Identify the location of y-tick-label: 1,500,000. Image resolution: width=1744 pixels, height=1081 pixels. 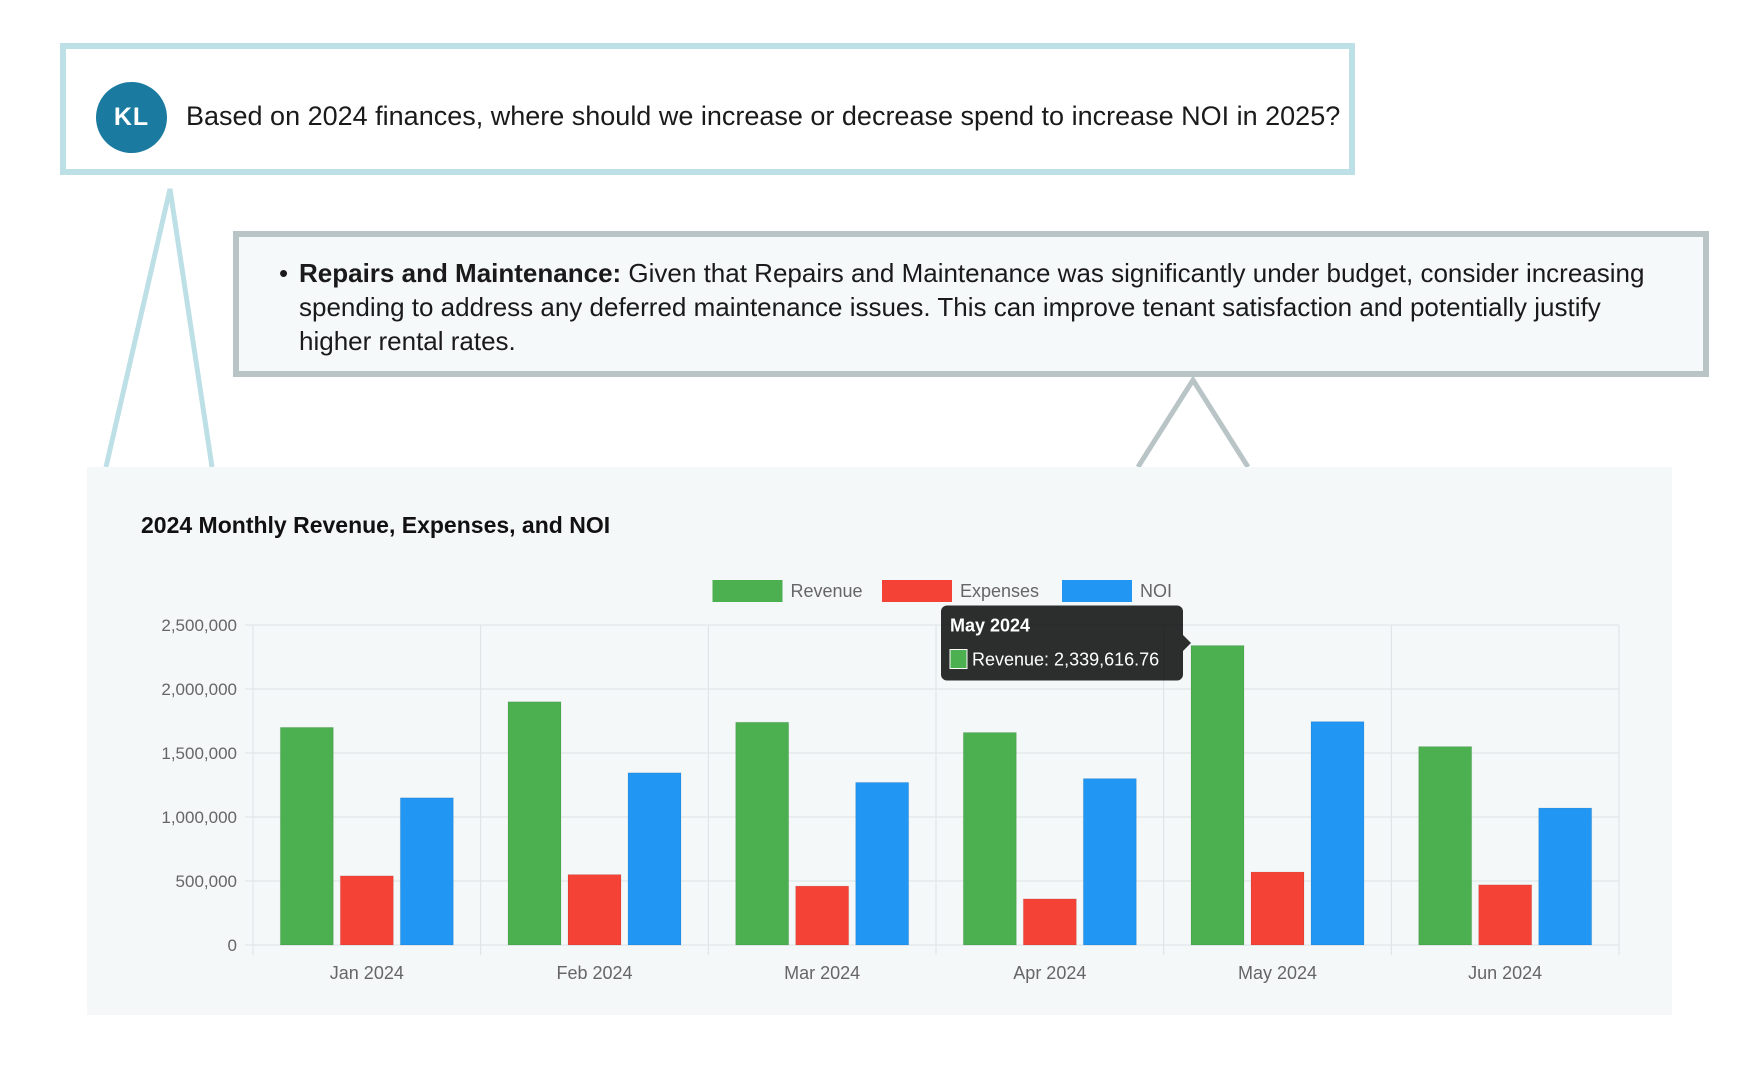
(199, 753).